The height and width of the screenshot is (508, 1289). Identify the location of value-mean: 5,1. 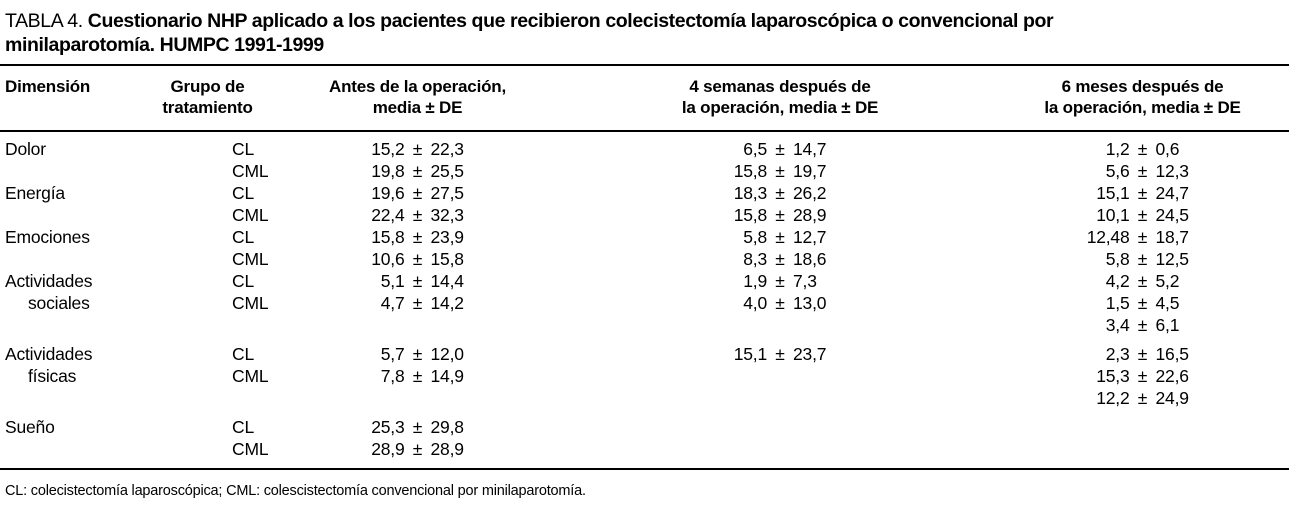
(392, 281).